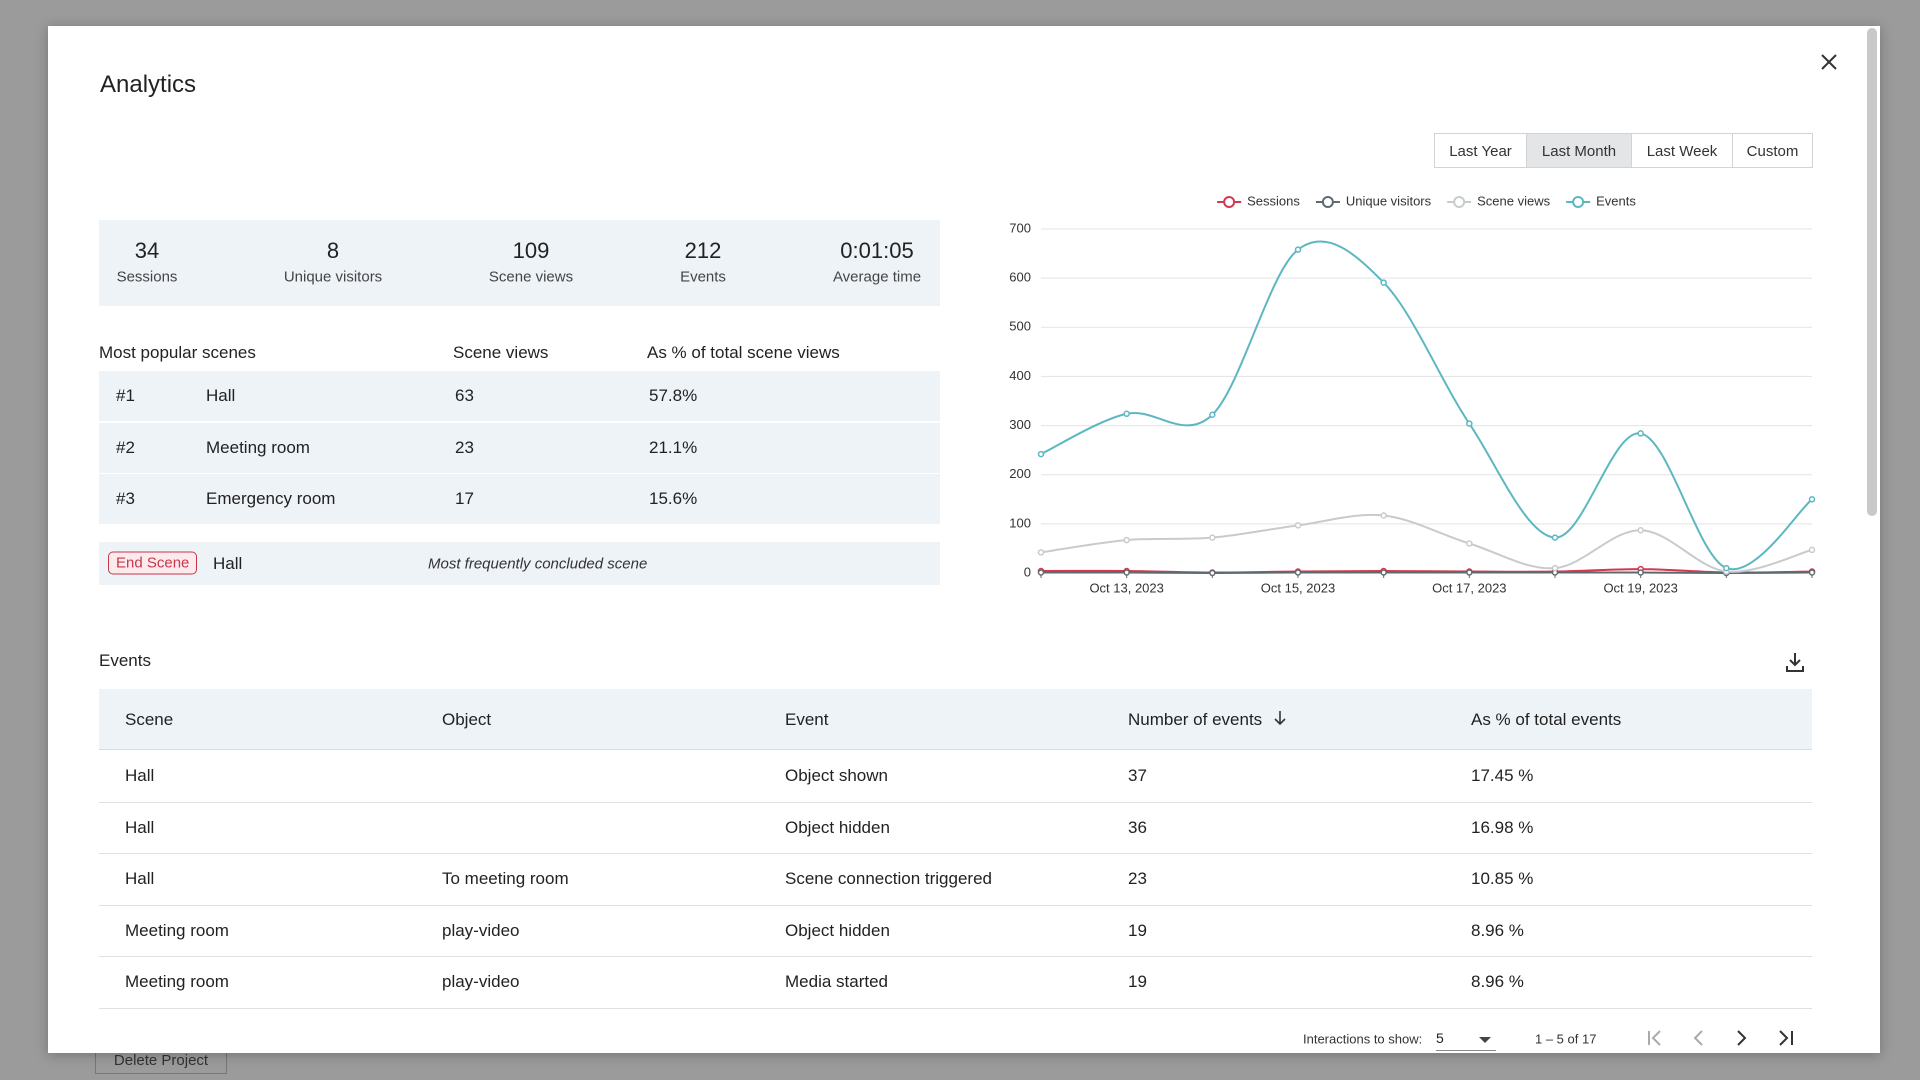  Describe the element at coordinates (464, 447) in the screenshot. I see `scene-cell: 23` at that location.